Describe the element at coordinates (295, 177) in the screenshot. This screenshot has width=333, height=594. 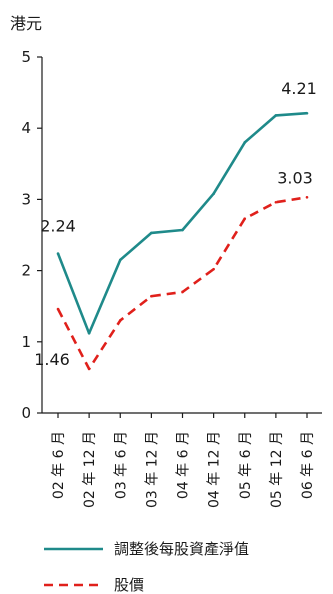
I see `data-label: 3.03` at that location.